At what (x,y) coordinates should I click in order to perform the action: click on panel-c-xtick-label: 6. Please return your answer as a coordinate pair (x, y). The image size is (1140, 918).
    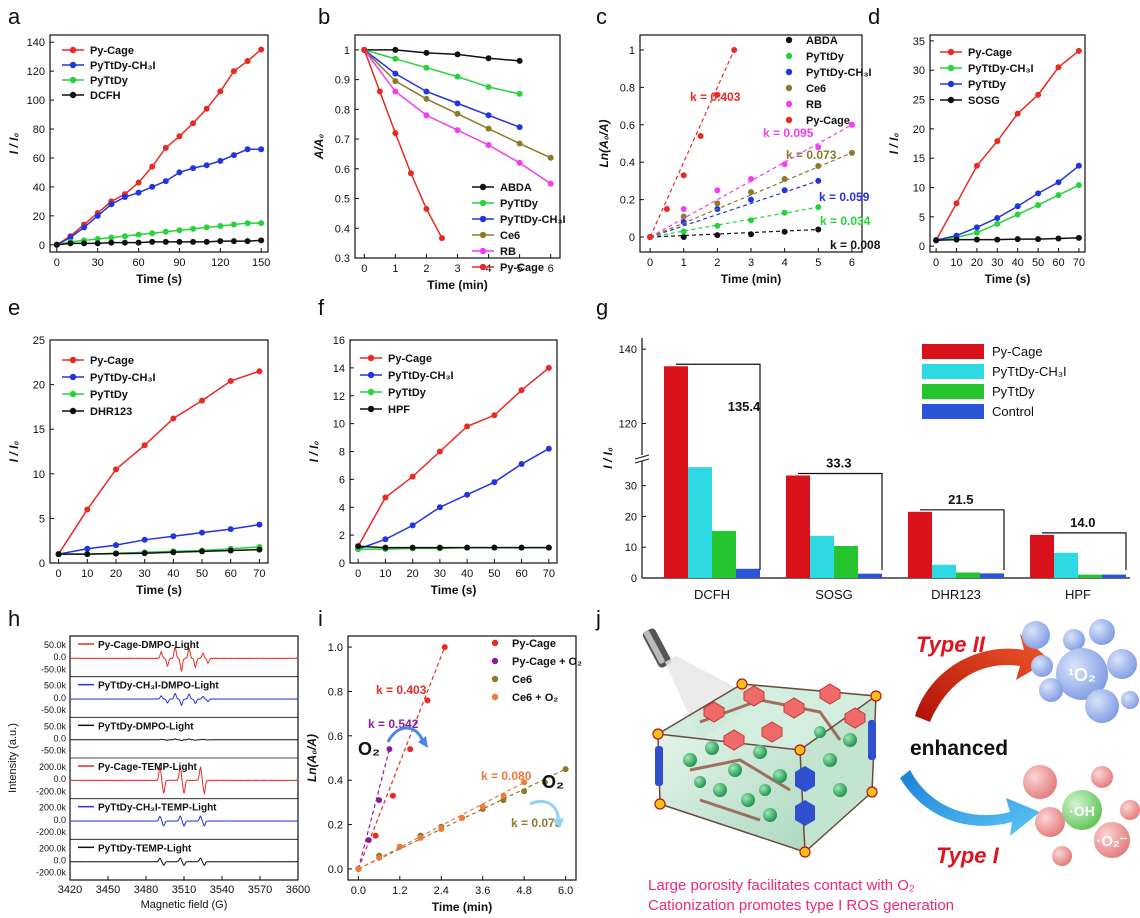
    Looking at the image, I should click on (852, 263).